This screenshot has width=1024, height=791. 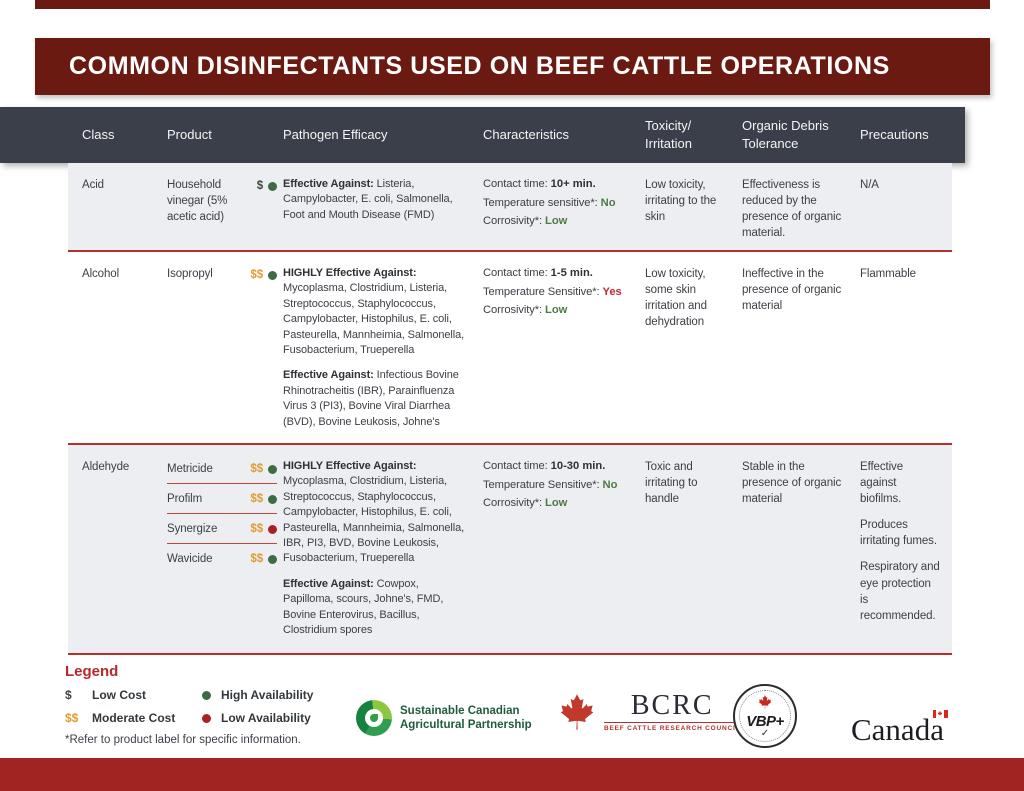 I want to click on toxicity-cell: Toxic and irritating to handle, so click(x=671, y=483).